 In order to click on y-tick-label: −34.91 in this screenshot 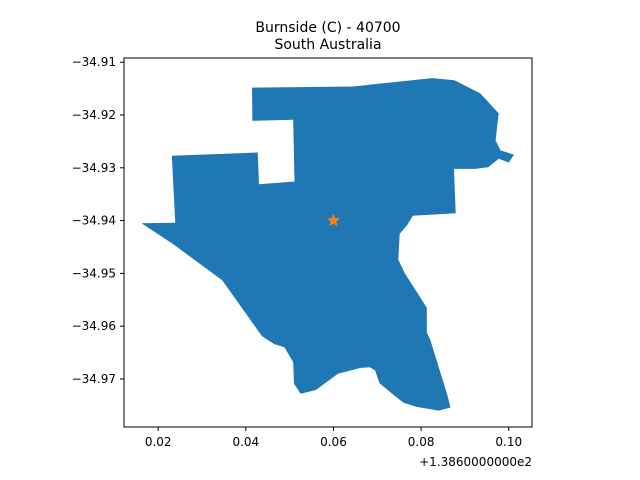, I will do `click(94, 62)`.